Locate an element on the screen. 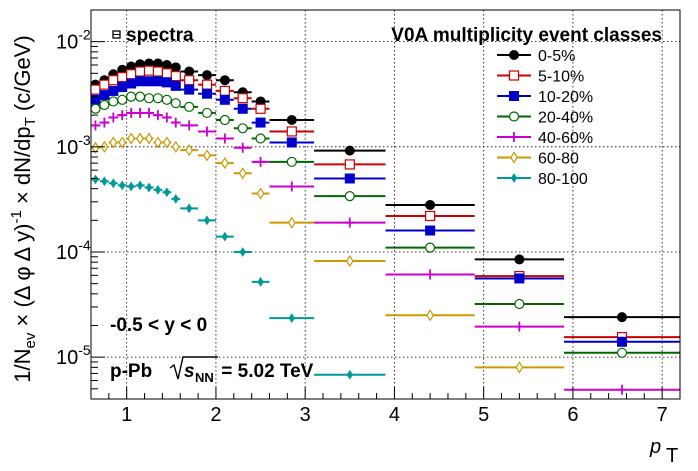 This screenshot has height=471, width=698. legend-label: 5-10% is located at coordinates (561, 77).